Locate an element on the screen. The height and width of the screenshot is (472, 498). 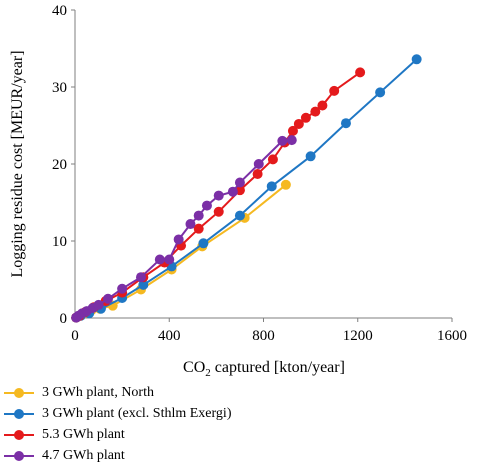
legend-label: 3 GWh plant, North is located at coordinates (98, 392).